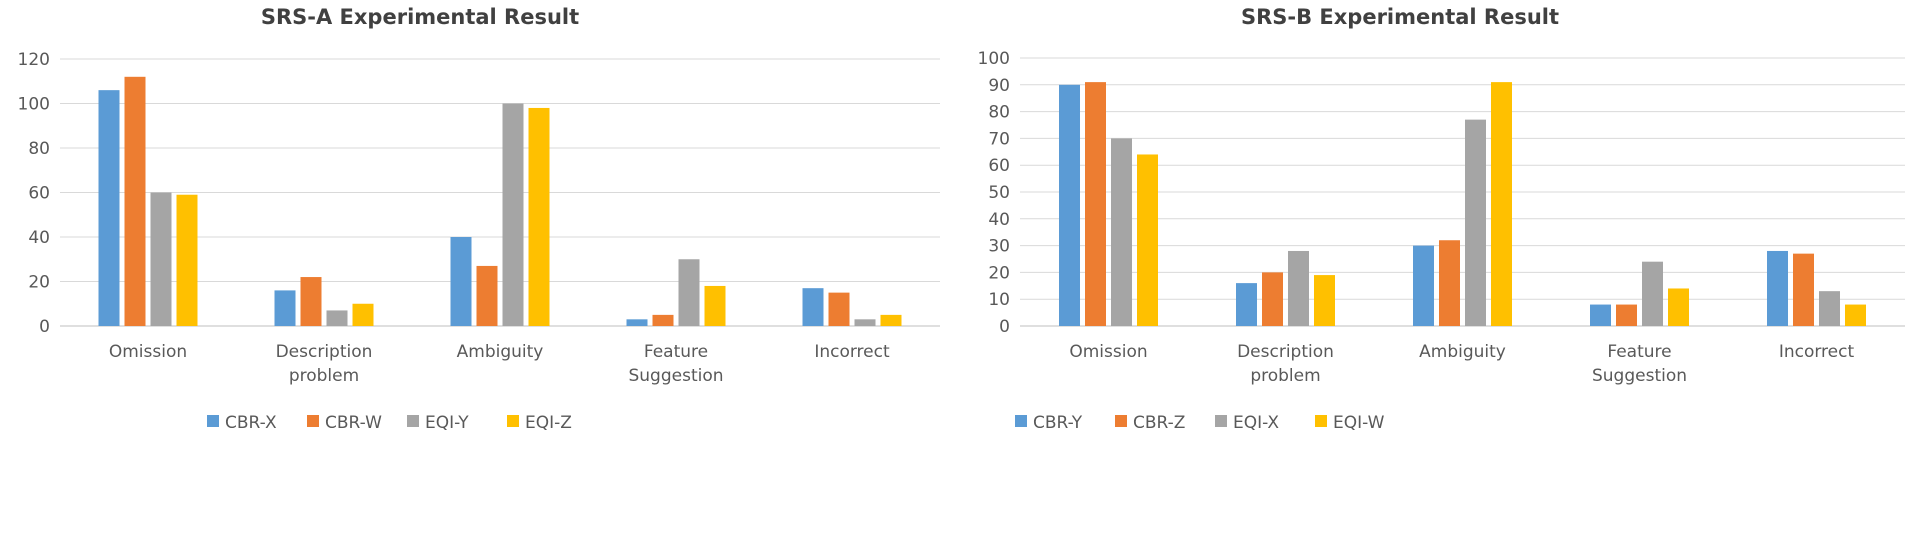 Image resolution: width=1930 pixels, height=546 pixels. I want to click on legend-label-cbr-z: CBR-Z, so click(1159, 423).